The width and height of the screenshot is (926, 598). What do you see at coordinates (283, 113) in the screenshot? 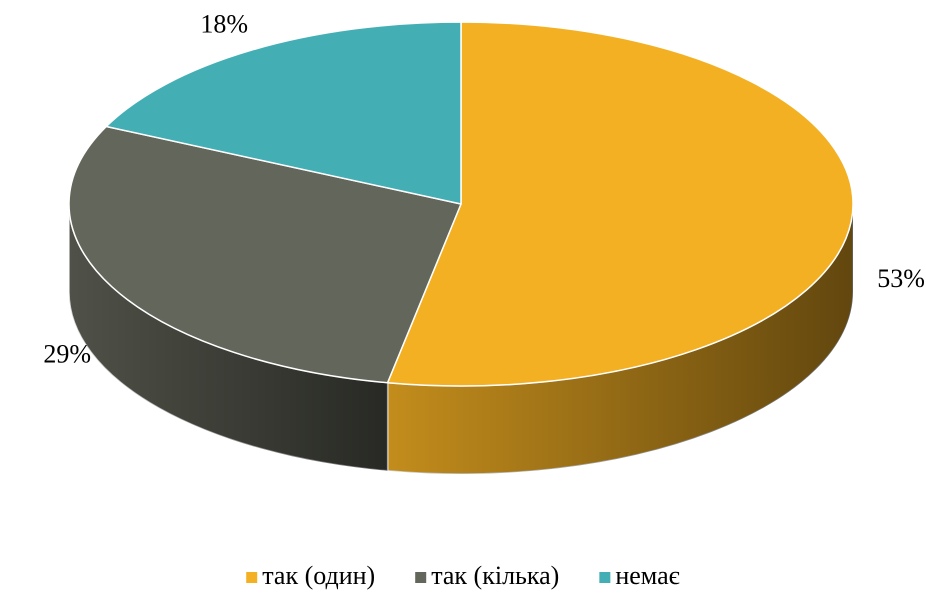
I see `slice` at bounding box center [283, 113].